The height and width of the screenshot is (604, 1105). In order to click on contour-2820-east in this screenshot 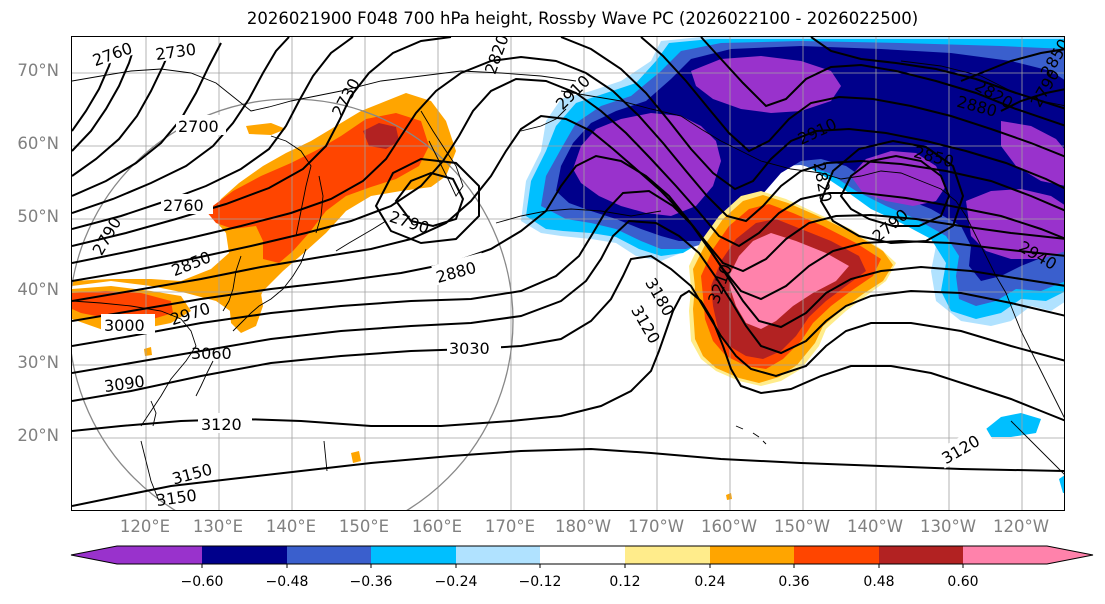, I will do `click(882, 82)`.